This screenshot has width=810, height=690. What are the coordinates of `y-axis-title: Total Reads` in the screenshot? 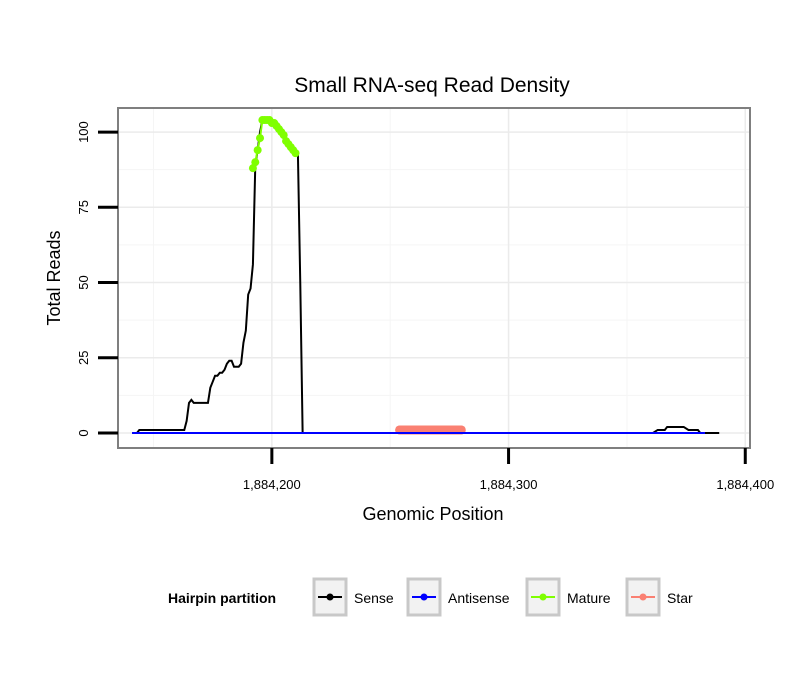 It's located at (54, 277).